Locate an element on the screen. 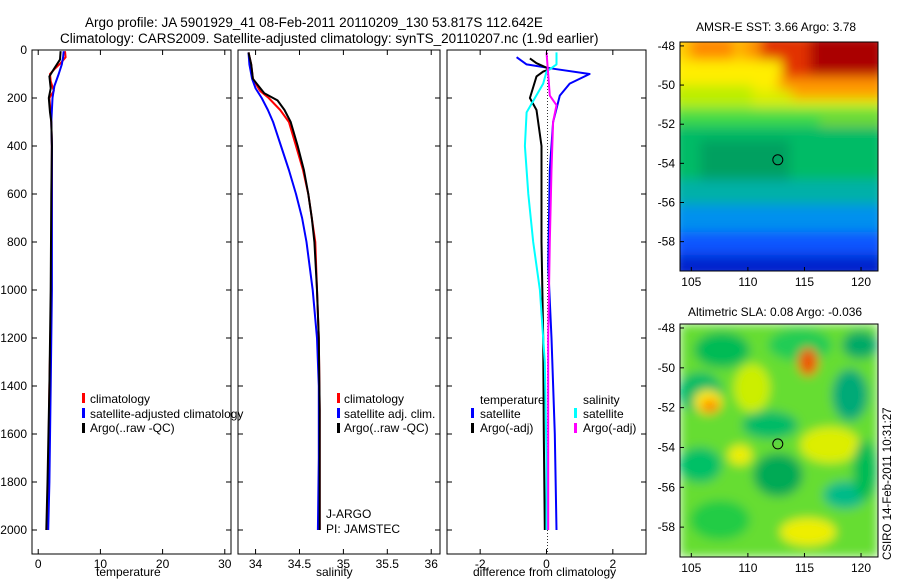 The image size is (900, 580). x-tick-label: -2 is located at coordinates (480, 564).